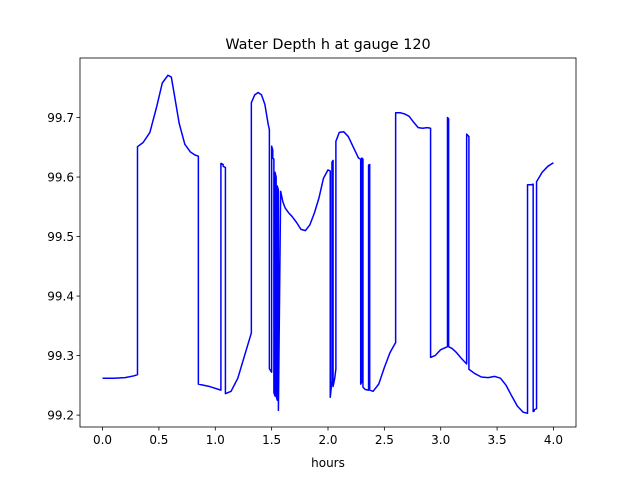 Image resolution: width=640 pixels, height=484 pixels. Describe the element at coordinates (497, 440) in the screenshot. I see `x-tick-label: 3.5` at that location.